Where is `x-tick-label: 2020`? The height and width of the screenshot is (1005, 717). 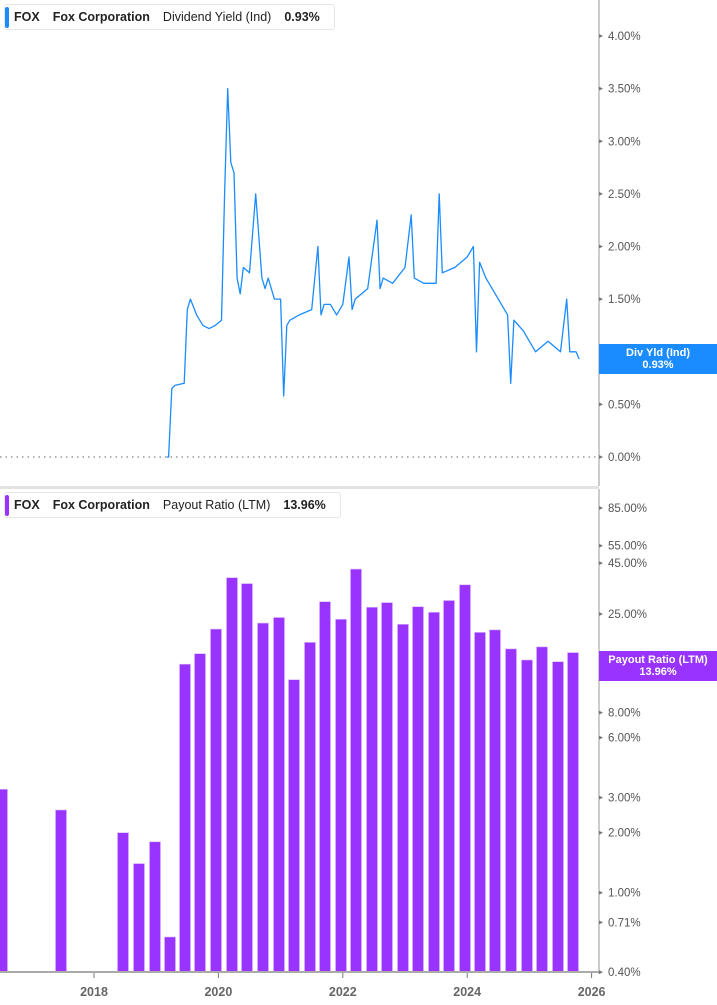 x-tick-label: 2020 is located at coordinates (218, 992).